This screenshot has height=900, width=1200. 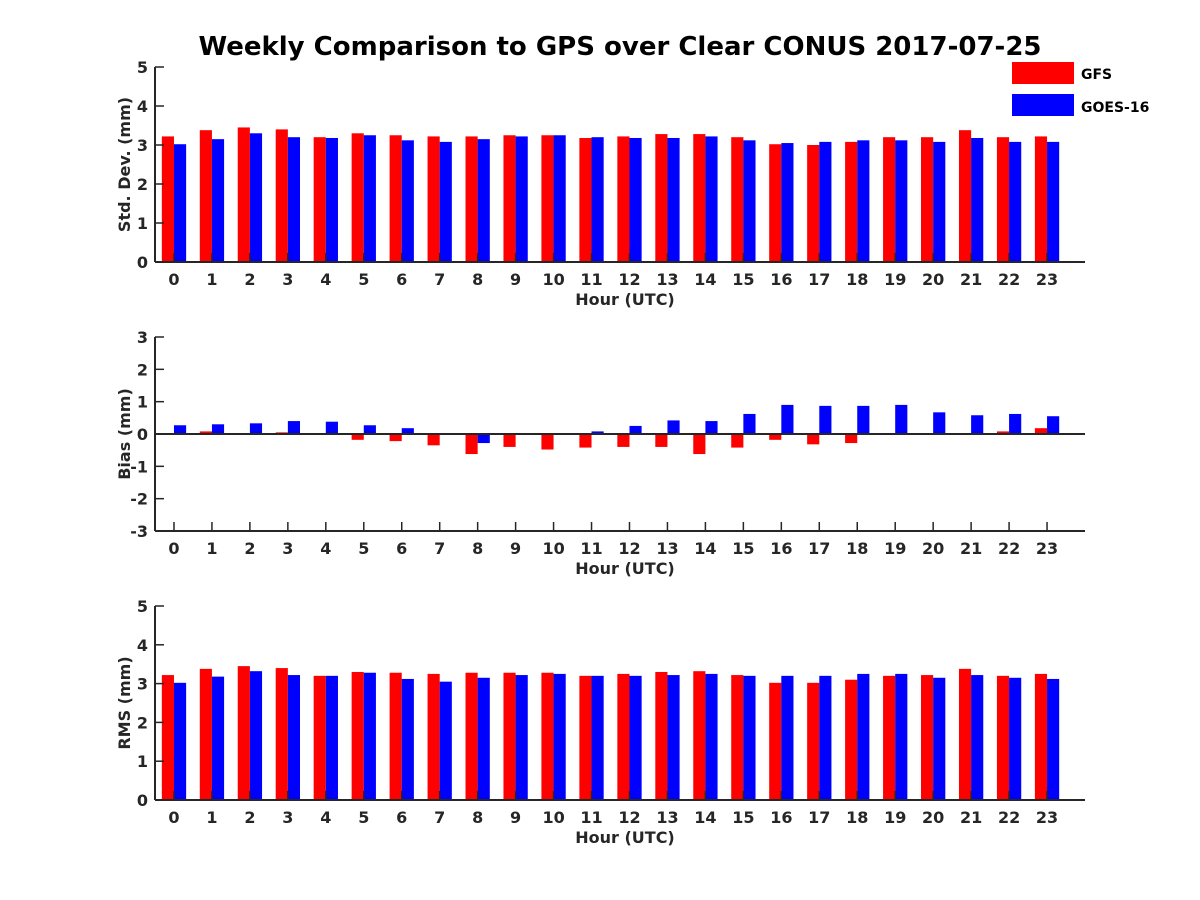 What do you see at coordinates (142, 800) in the screenshot?
I see `rms-y-tick-label: 0` at bounding box center [142, 800].